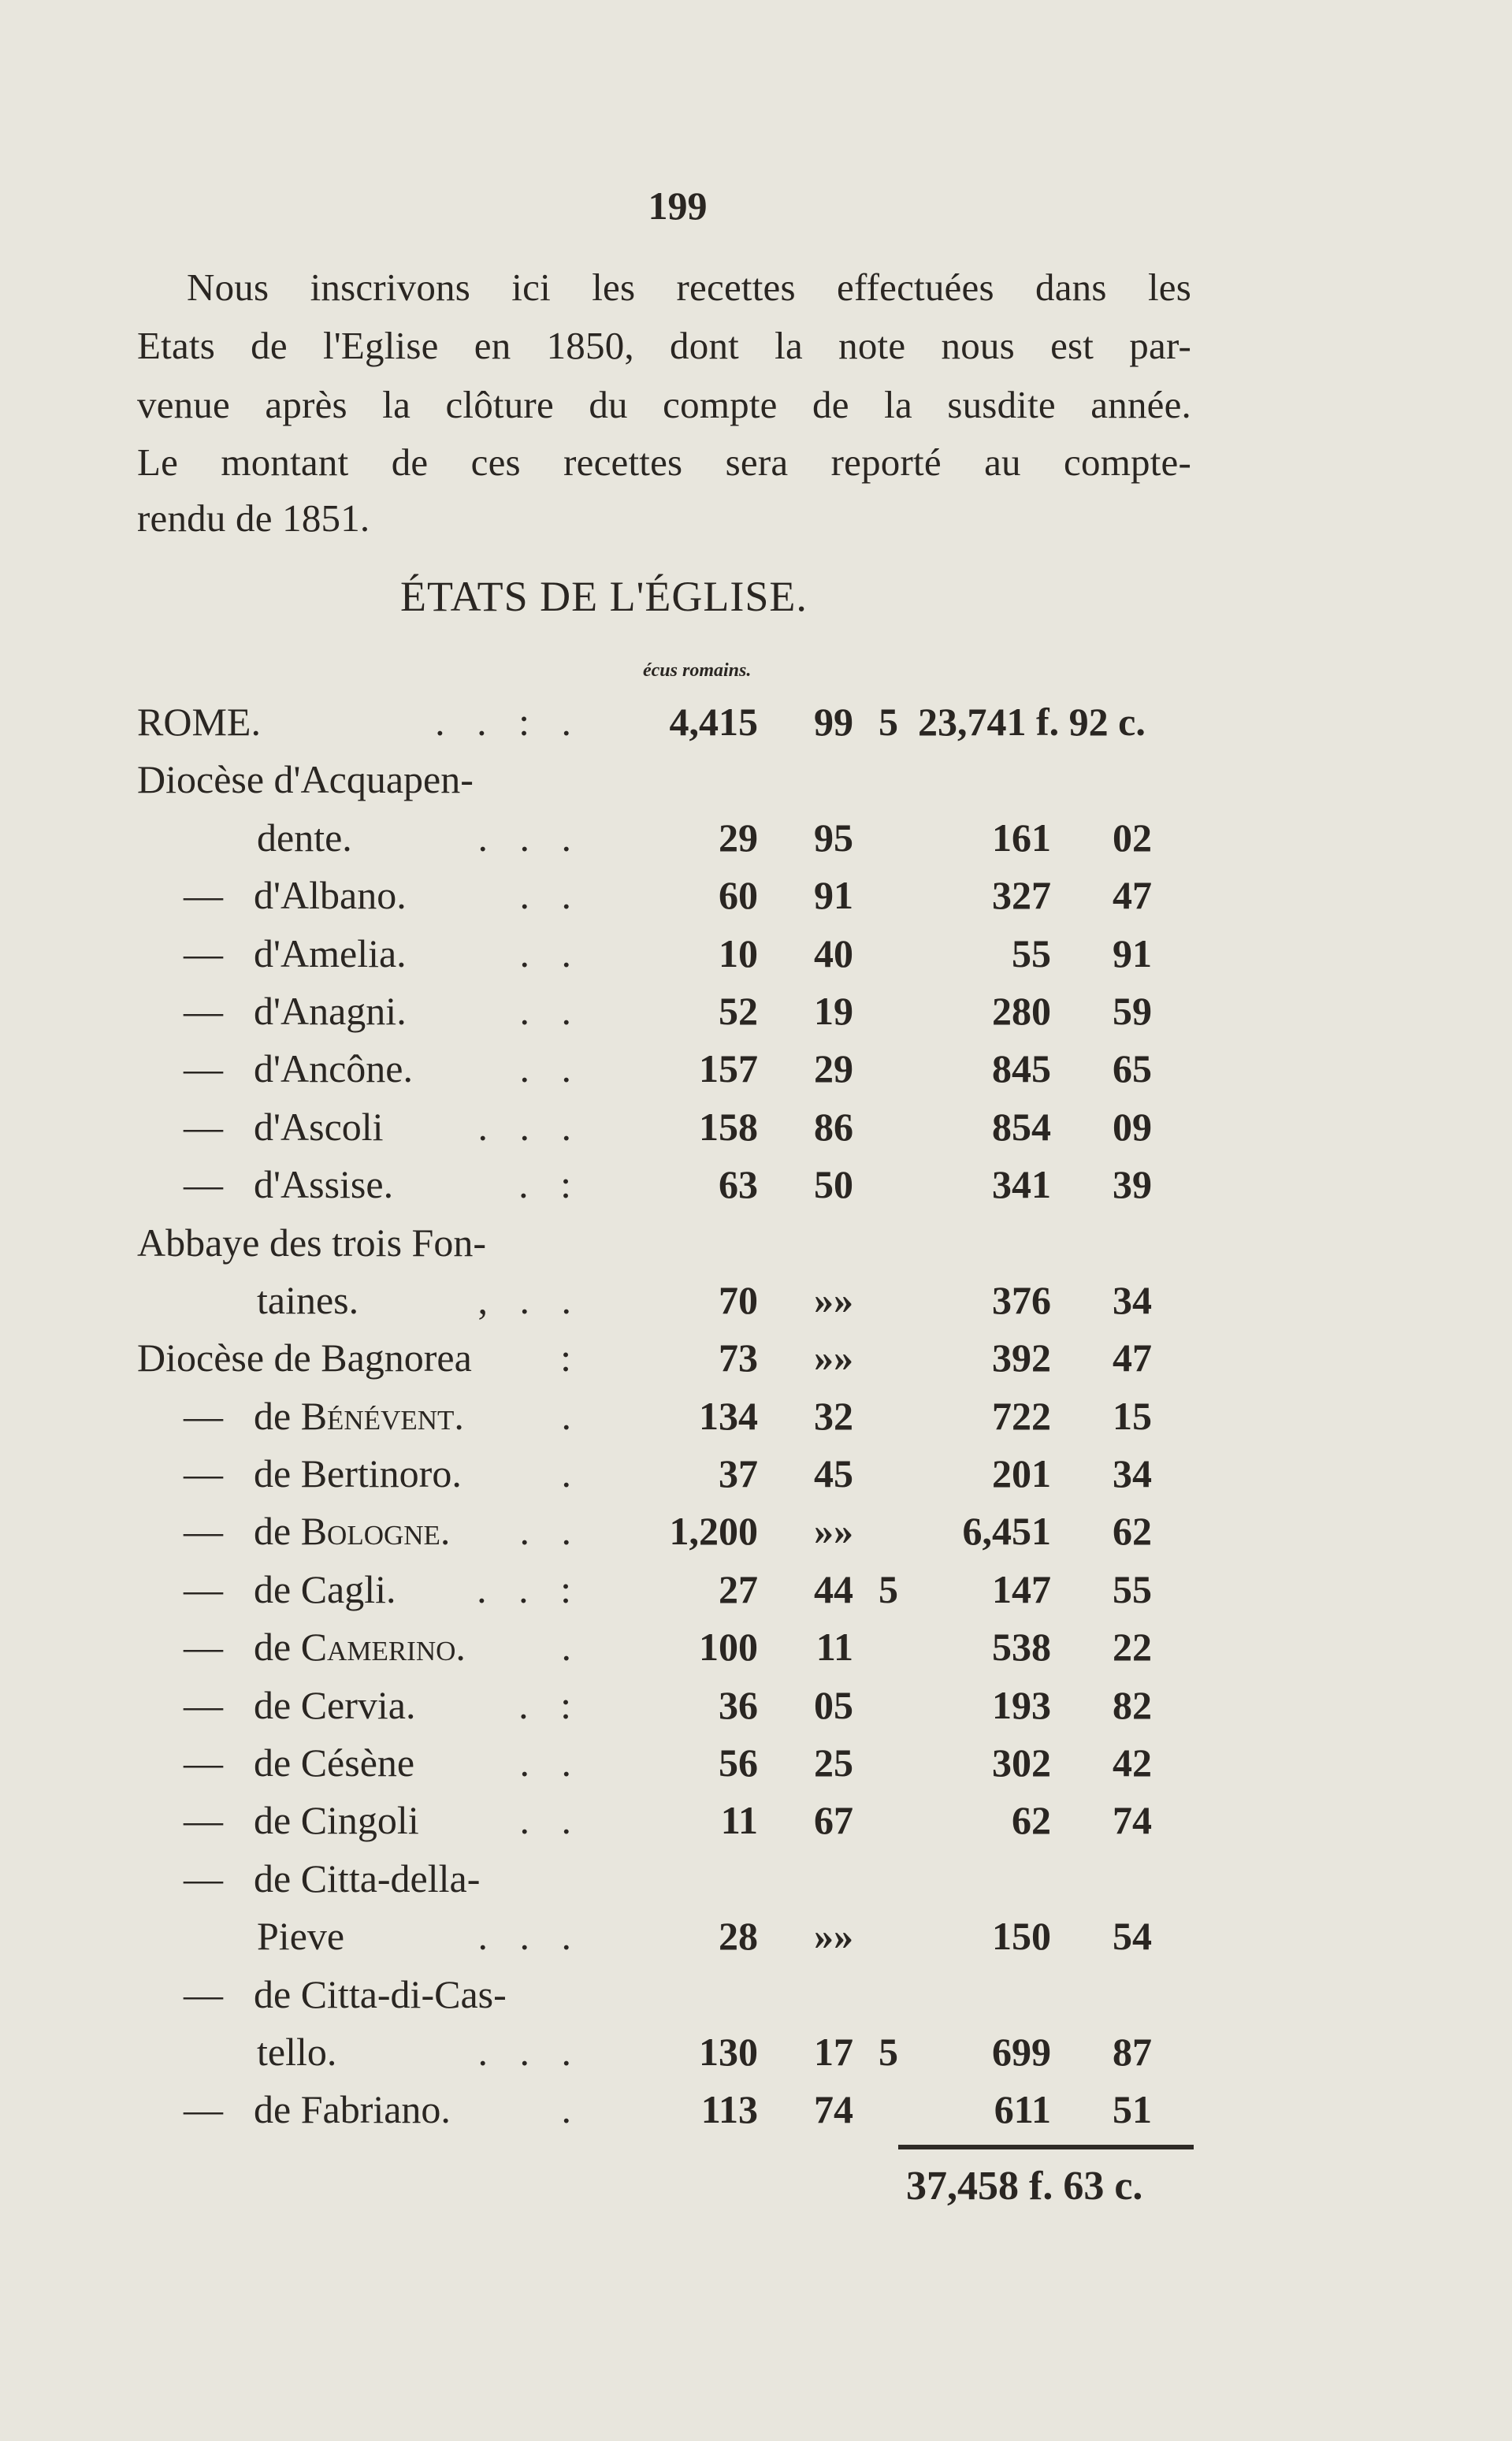 The width and height of the screenshot is (1512, 2441). What do you see at coordinates (1024, 2187) in the screenshot?
I see `grand-total: 37,458 f. 63 c.` at bounding box center [1024, 2187].